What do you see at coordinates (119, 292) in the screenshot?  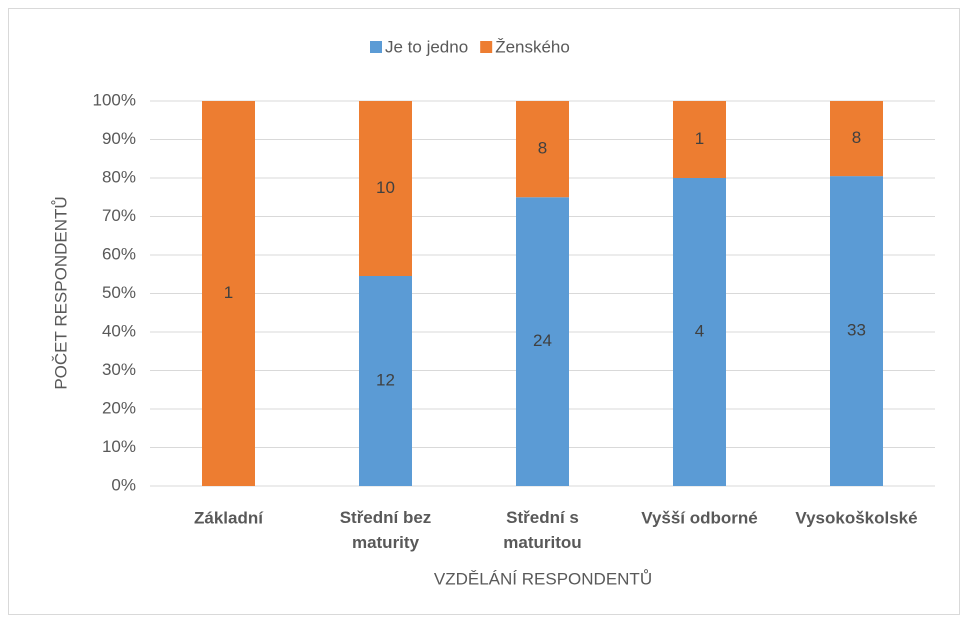 I see `y-tick-label: 50%` at bounding box center [119, 292].